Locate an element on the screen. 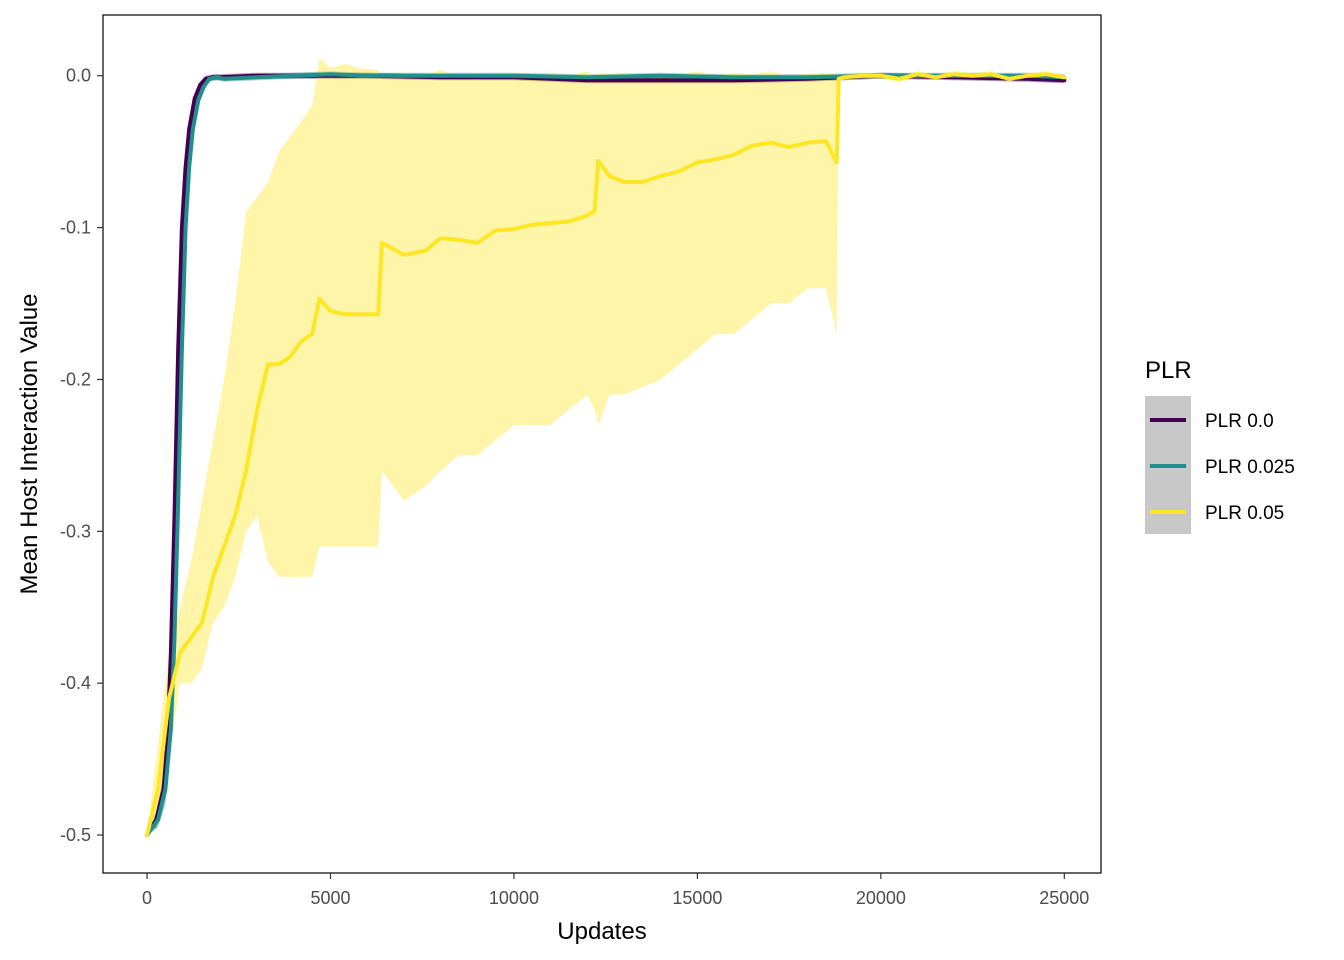  x-tick-label: 15000 is located at coordinates (697, 898).